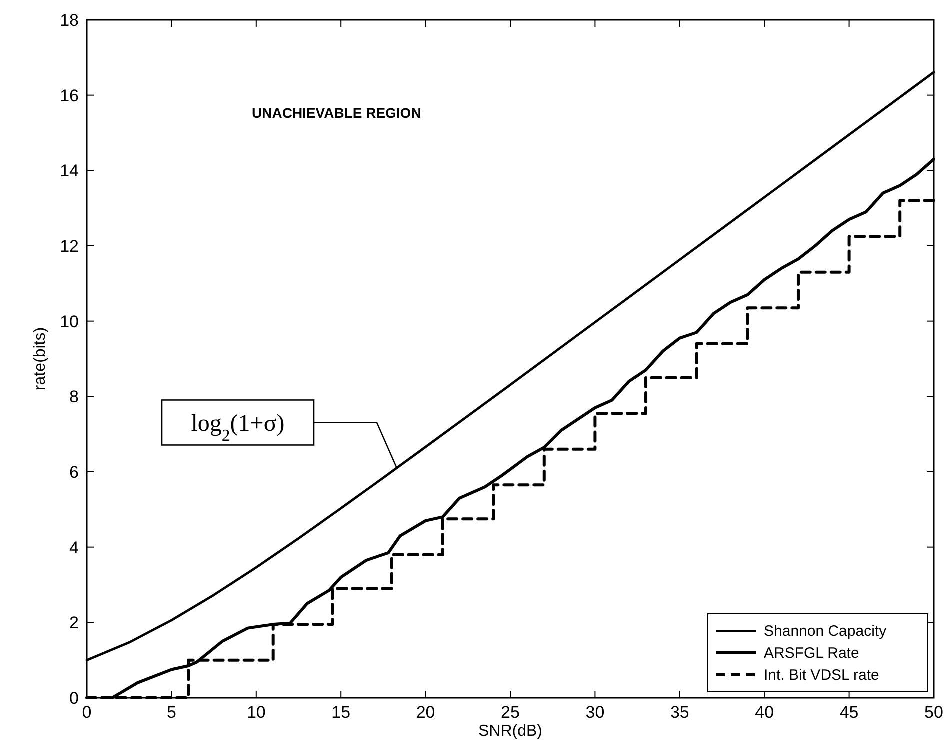  Describe the element at coordinates (822, 675) in the screenshot. I see `legend-label: Int. Bit VDSL rate` at that location.